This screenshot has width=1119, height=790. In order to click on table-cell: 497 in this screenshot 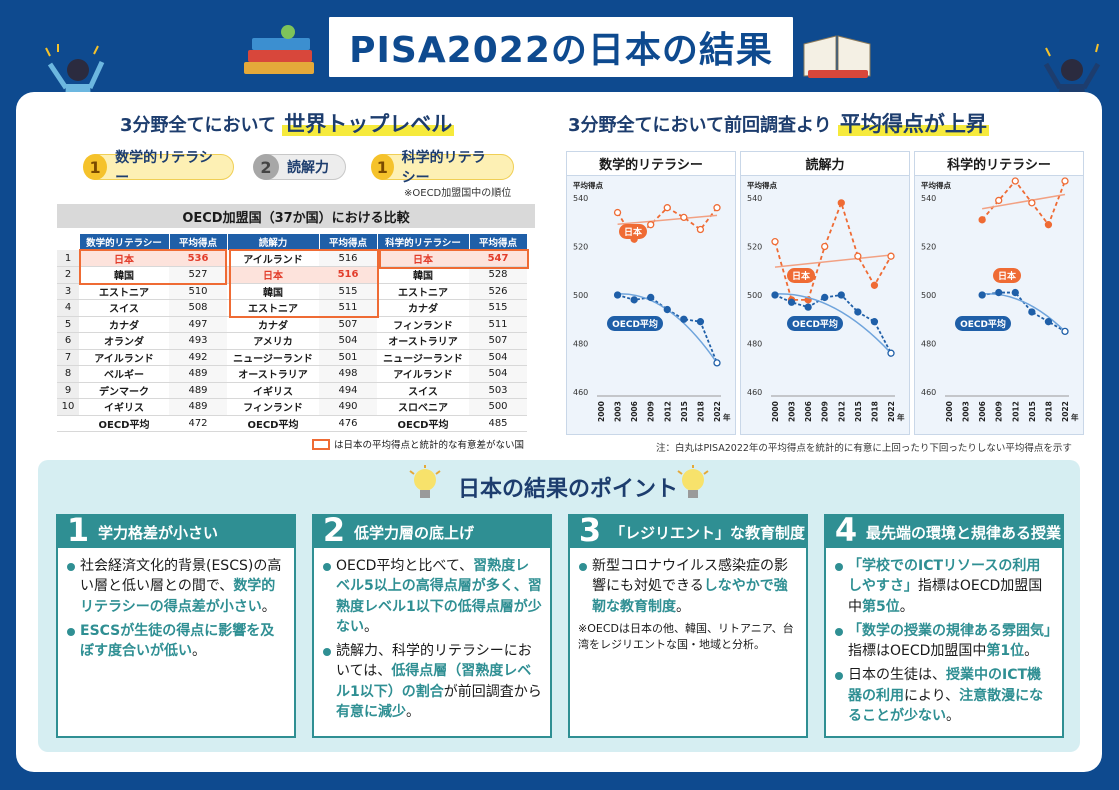, I will do `click(198, 324)`.